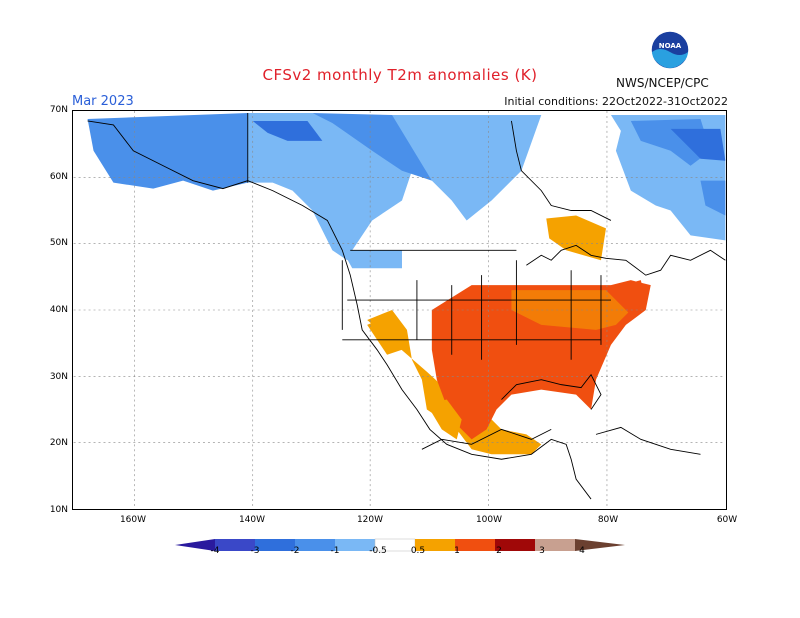 Image resolution: width=800 pixels, height=618 pixels. Describe the element at coordinates (600, 545) in the screenshot. I see `colorbar-high-arrow` at that location.